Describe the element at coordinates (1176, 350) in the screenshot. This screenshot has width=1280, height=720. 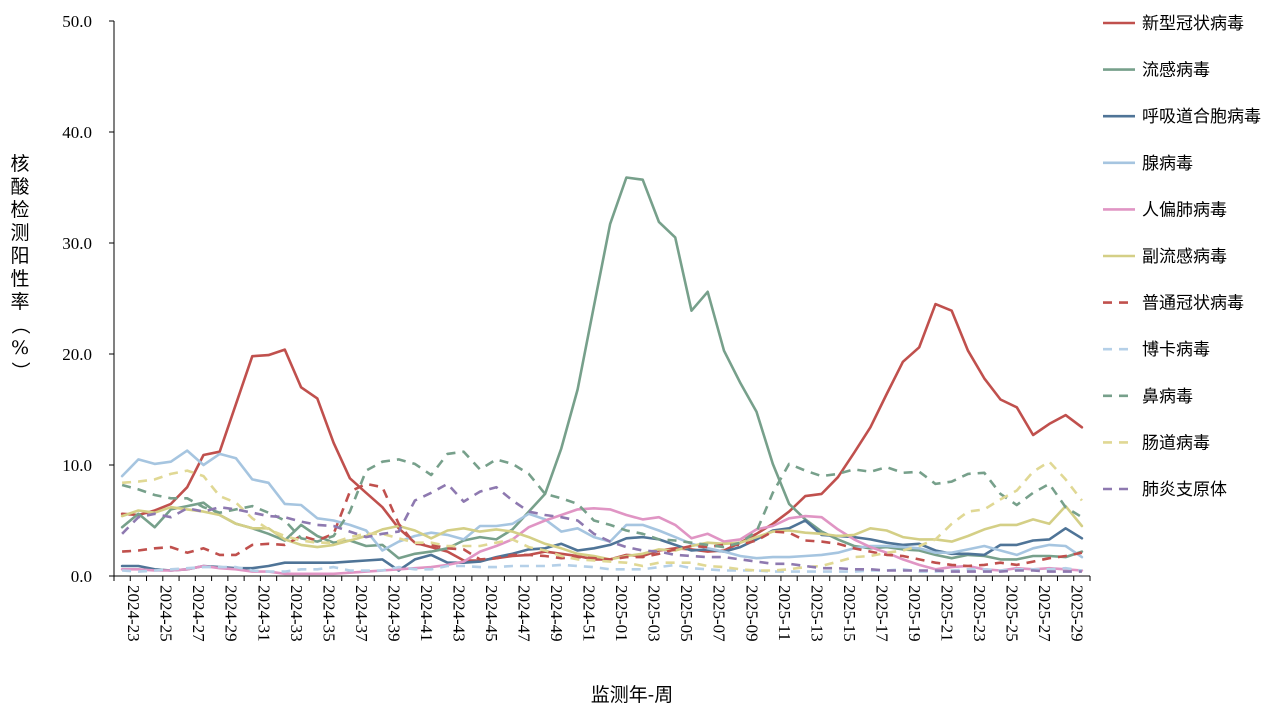
I see `legend-label-7: 博卡病毒` at that location.